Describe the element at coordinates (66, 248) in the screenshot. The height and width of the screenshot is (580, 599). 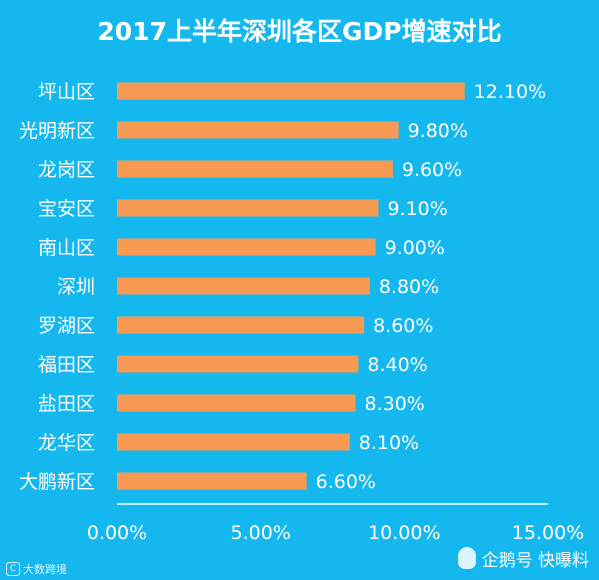
I see `category-label: 南山区` at that location.